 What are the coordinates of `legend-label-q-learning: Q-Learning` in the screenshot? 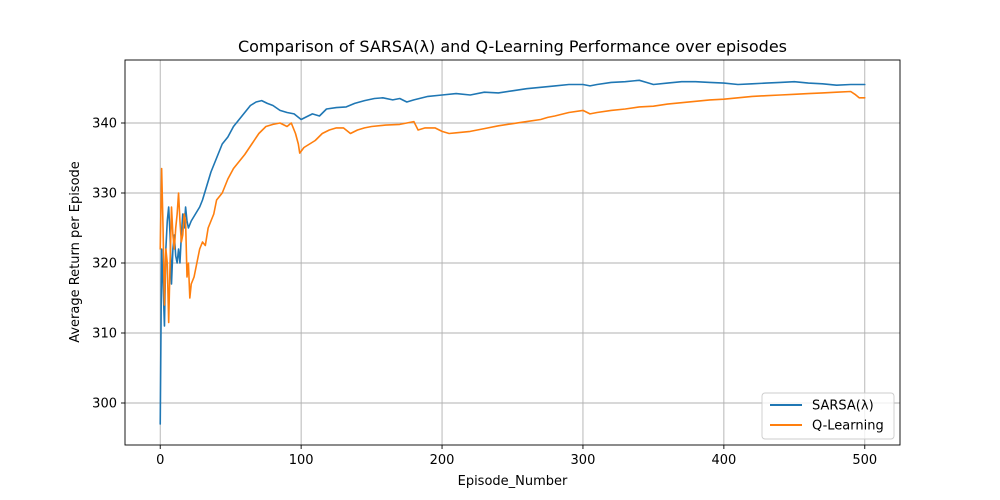 It's located at (848, 426).